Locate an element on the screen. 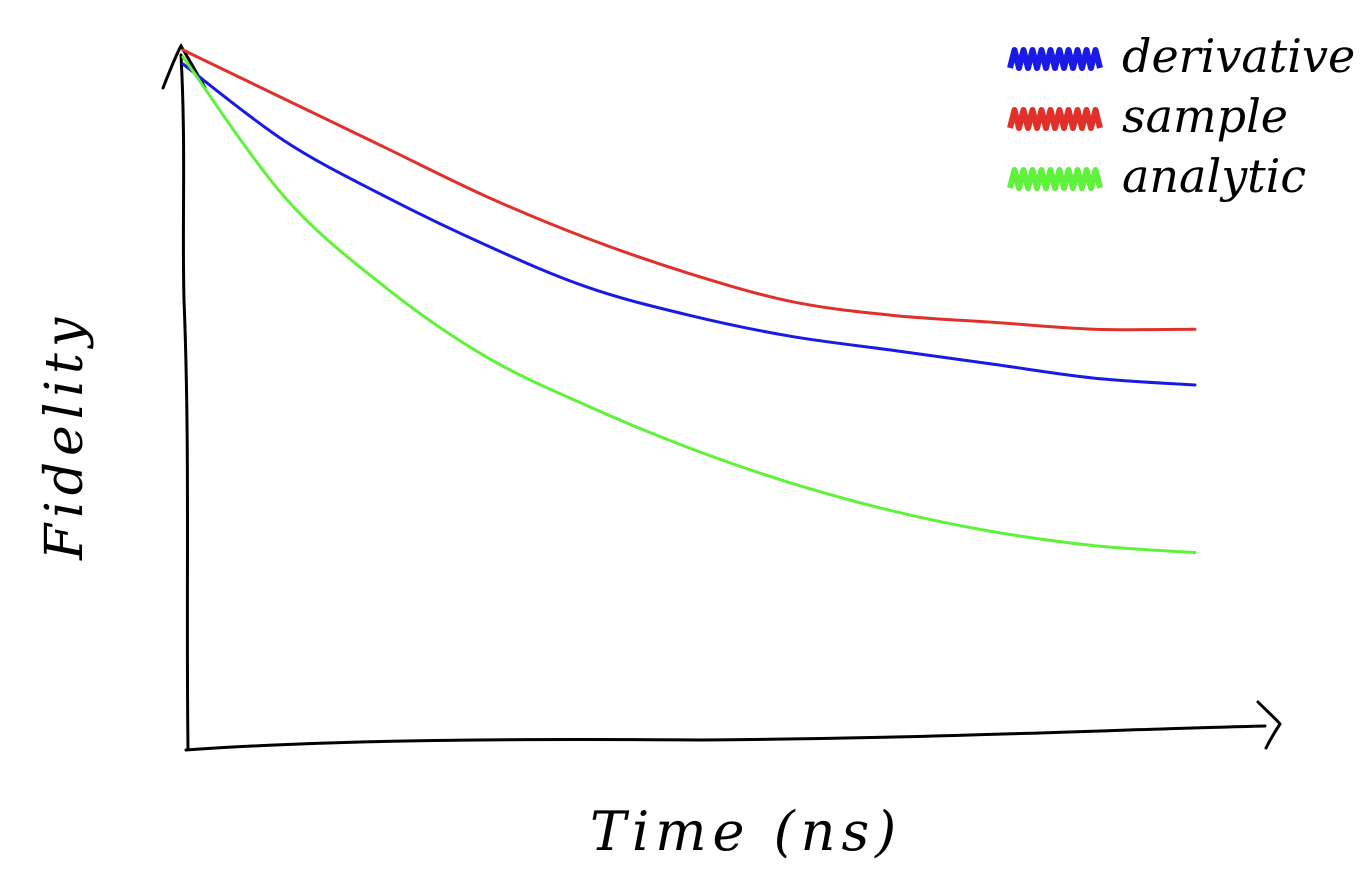 Image resolution: width=1364 pixels, height=876 pixels. y-axis-label: Fidelity is located at coordinates (65, 436).